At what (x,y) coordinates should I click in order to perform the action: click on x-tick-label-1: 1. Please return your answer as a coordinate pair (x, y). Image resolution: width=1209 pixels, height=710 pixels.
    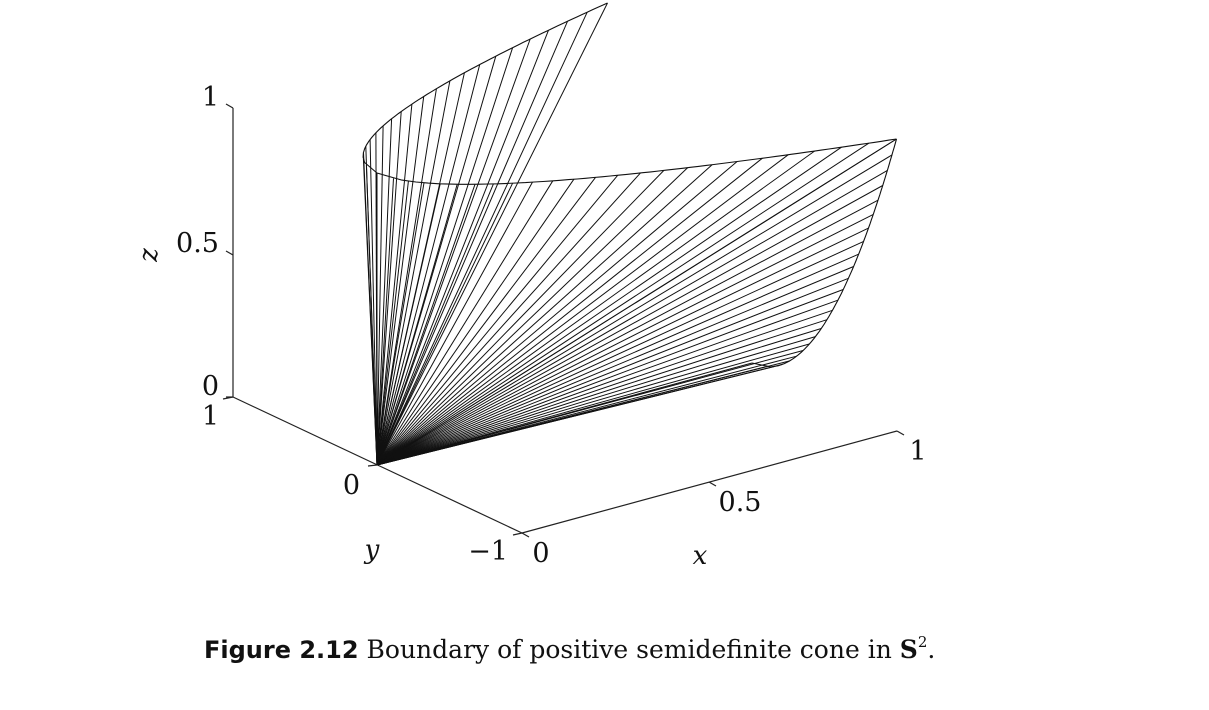
    Looking at the image, I should click on (917, 451).